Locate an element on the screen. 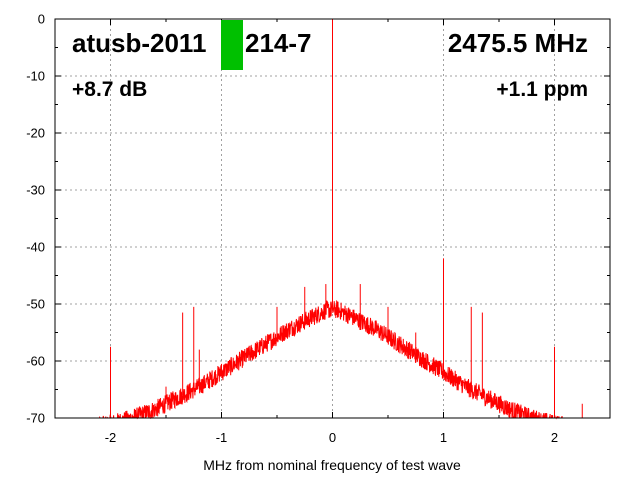 Image resolution: width=640 pixels, height=480 pixels. y-tick-label: -60 is located at coordinates (35, 361).